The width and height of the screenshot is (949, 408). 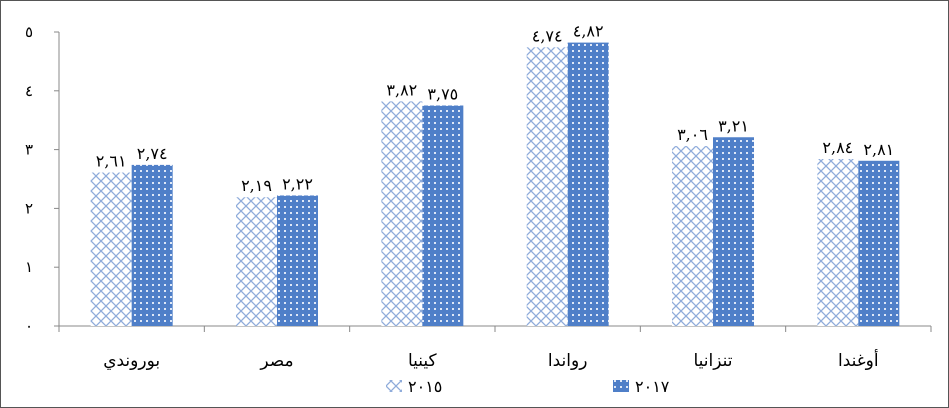 I want to click on y-tick-label: ٣, so click(x=29, y=150).